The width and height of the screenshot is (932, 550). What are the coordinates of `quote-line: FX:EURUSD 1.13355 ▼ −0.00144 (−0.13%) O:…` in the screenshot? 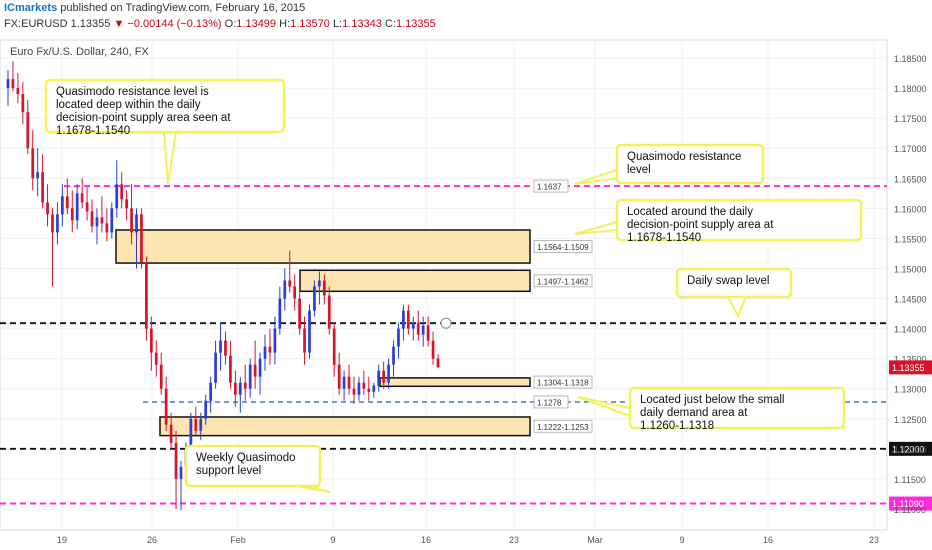 It's located at (220, 24).